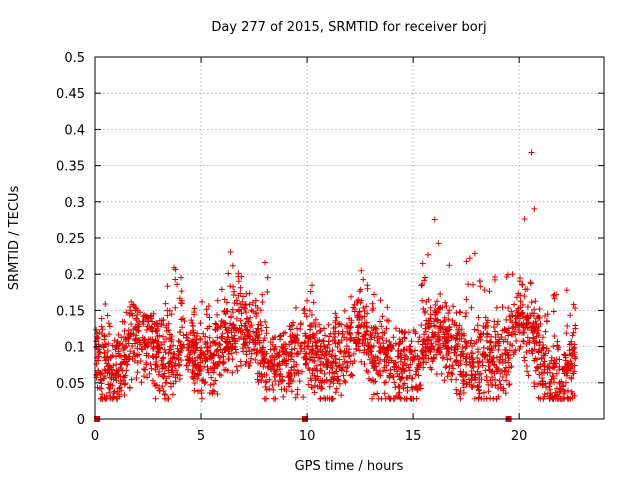  I want to click on x-tick-label: 5, so click(201, 436).